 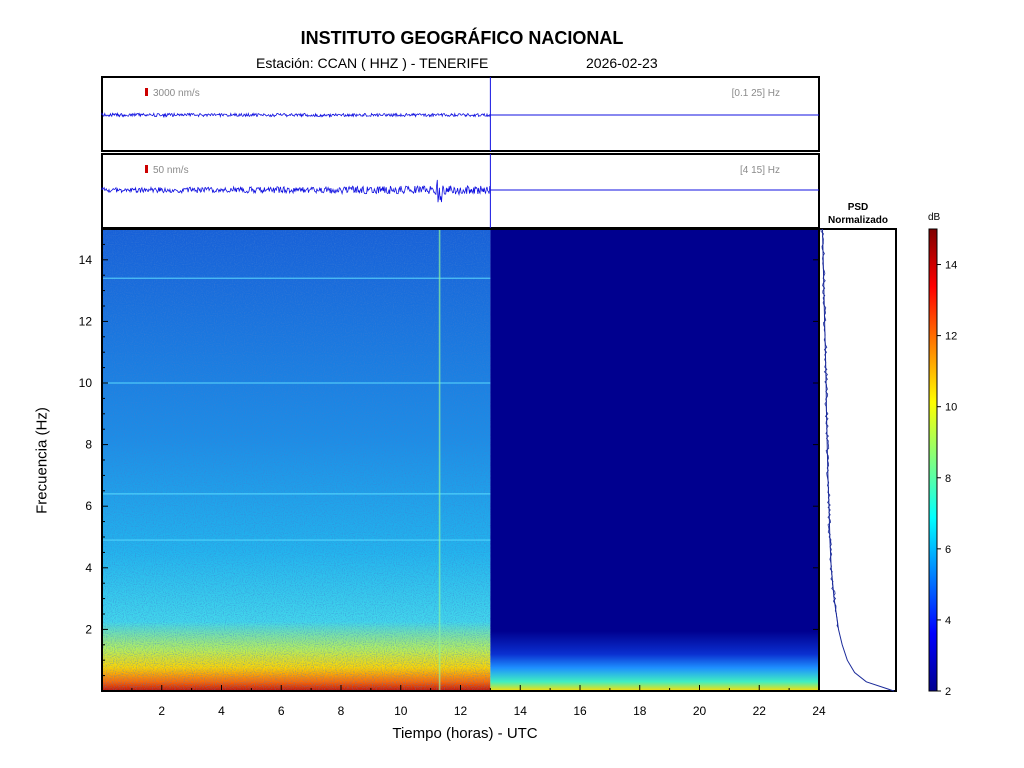 What do you see at coordinates (640, 711) in the screenshot?
I see `x-tick-label: 18` at bounding box center [640, 711].